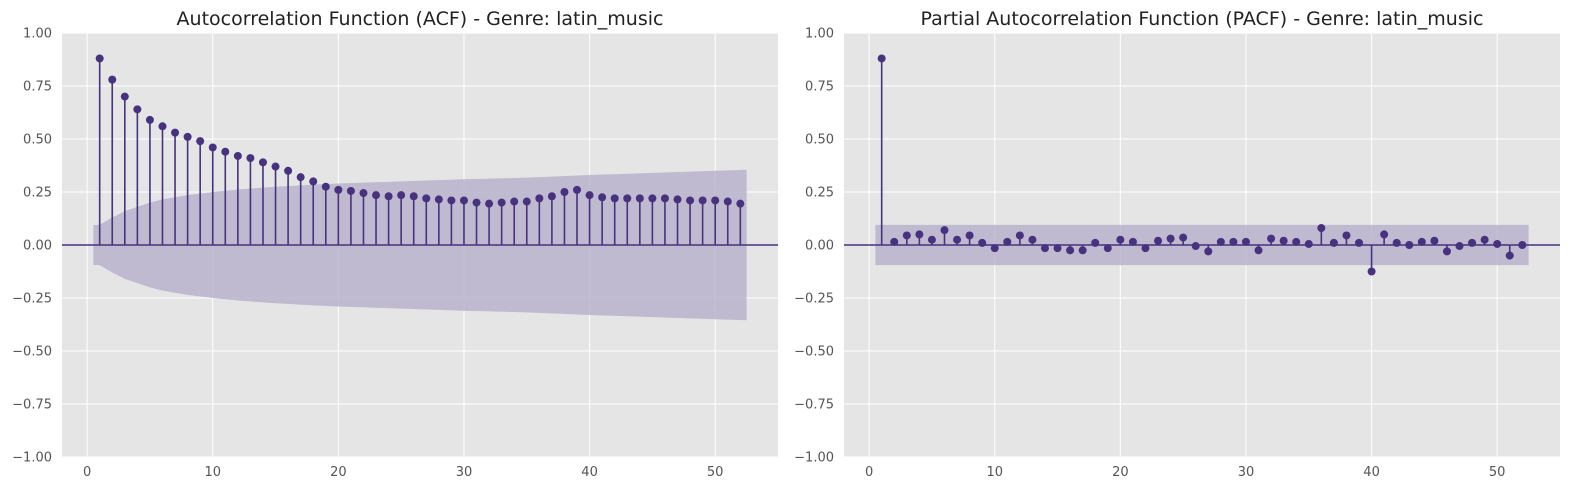  Describe the element at coordinates (814, 405) in the screenshot. I see `pacf-y-tick-label: −0.75` at that location.